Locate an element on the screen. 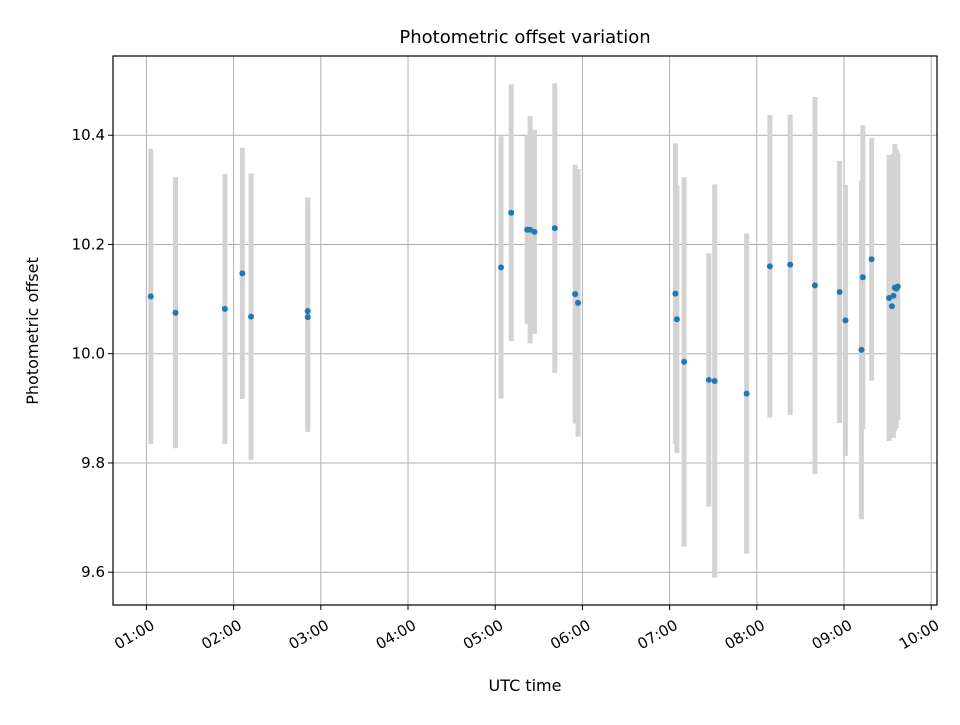  y-axis-label: Photometric offset is located at coordinates (32, 331).